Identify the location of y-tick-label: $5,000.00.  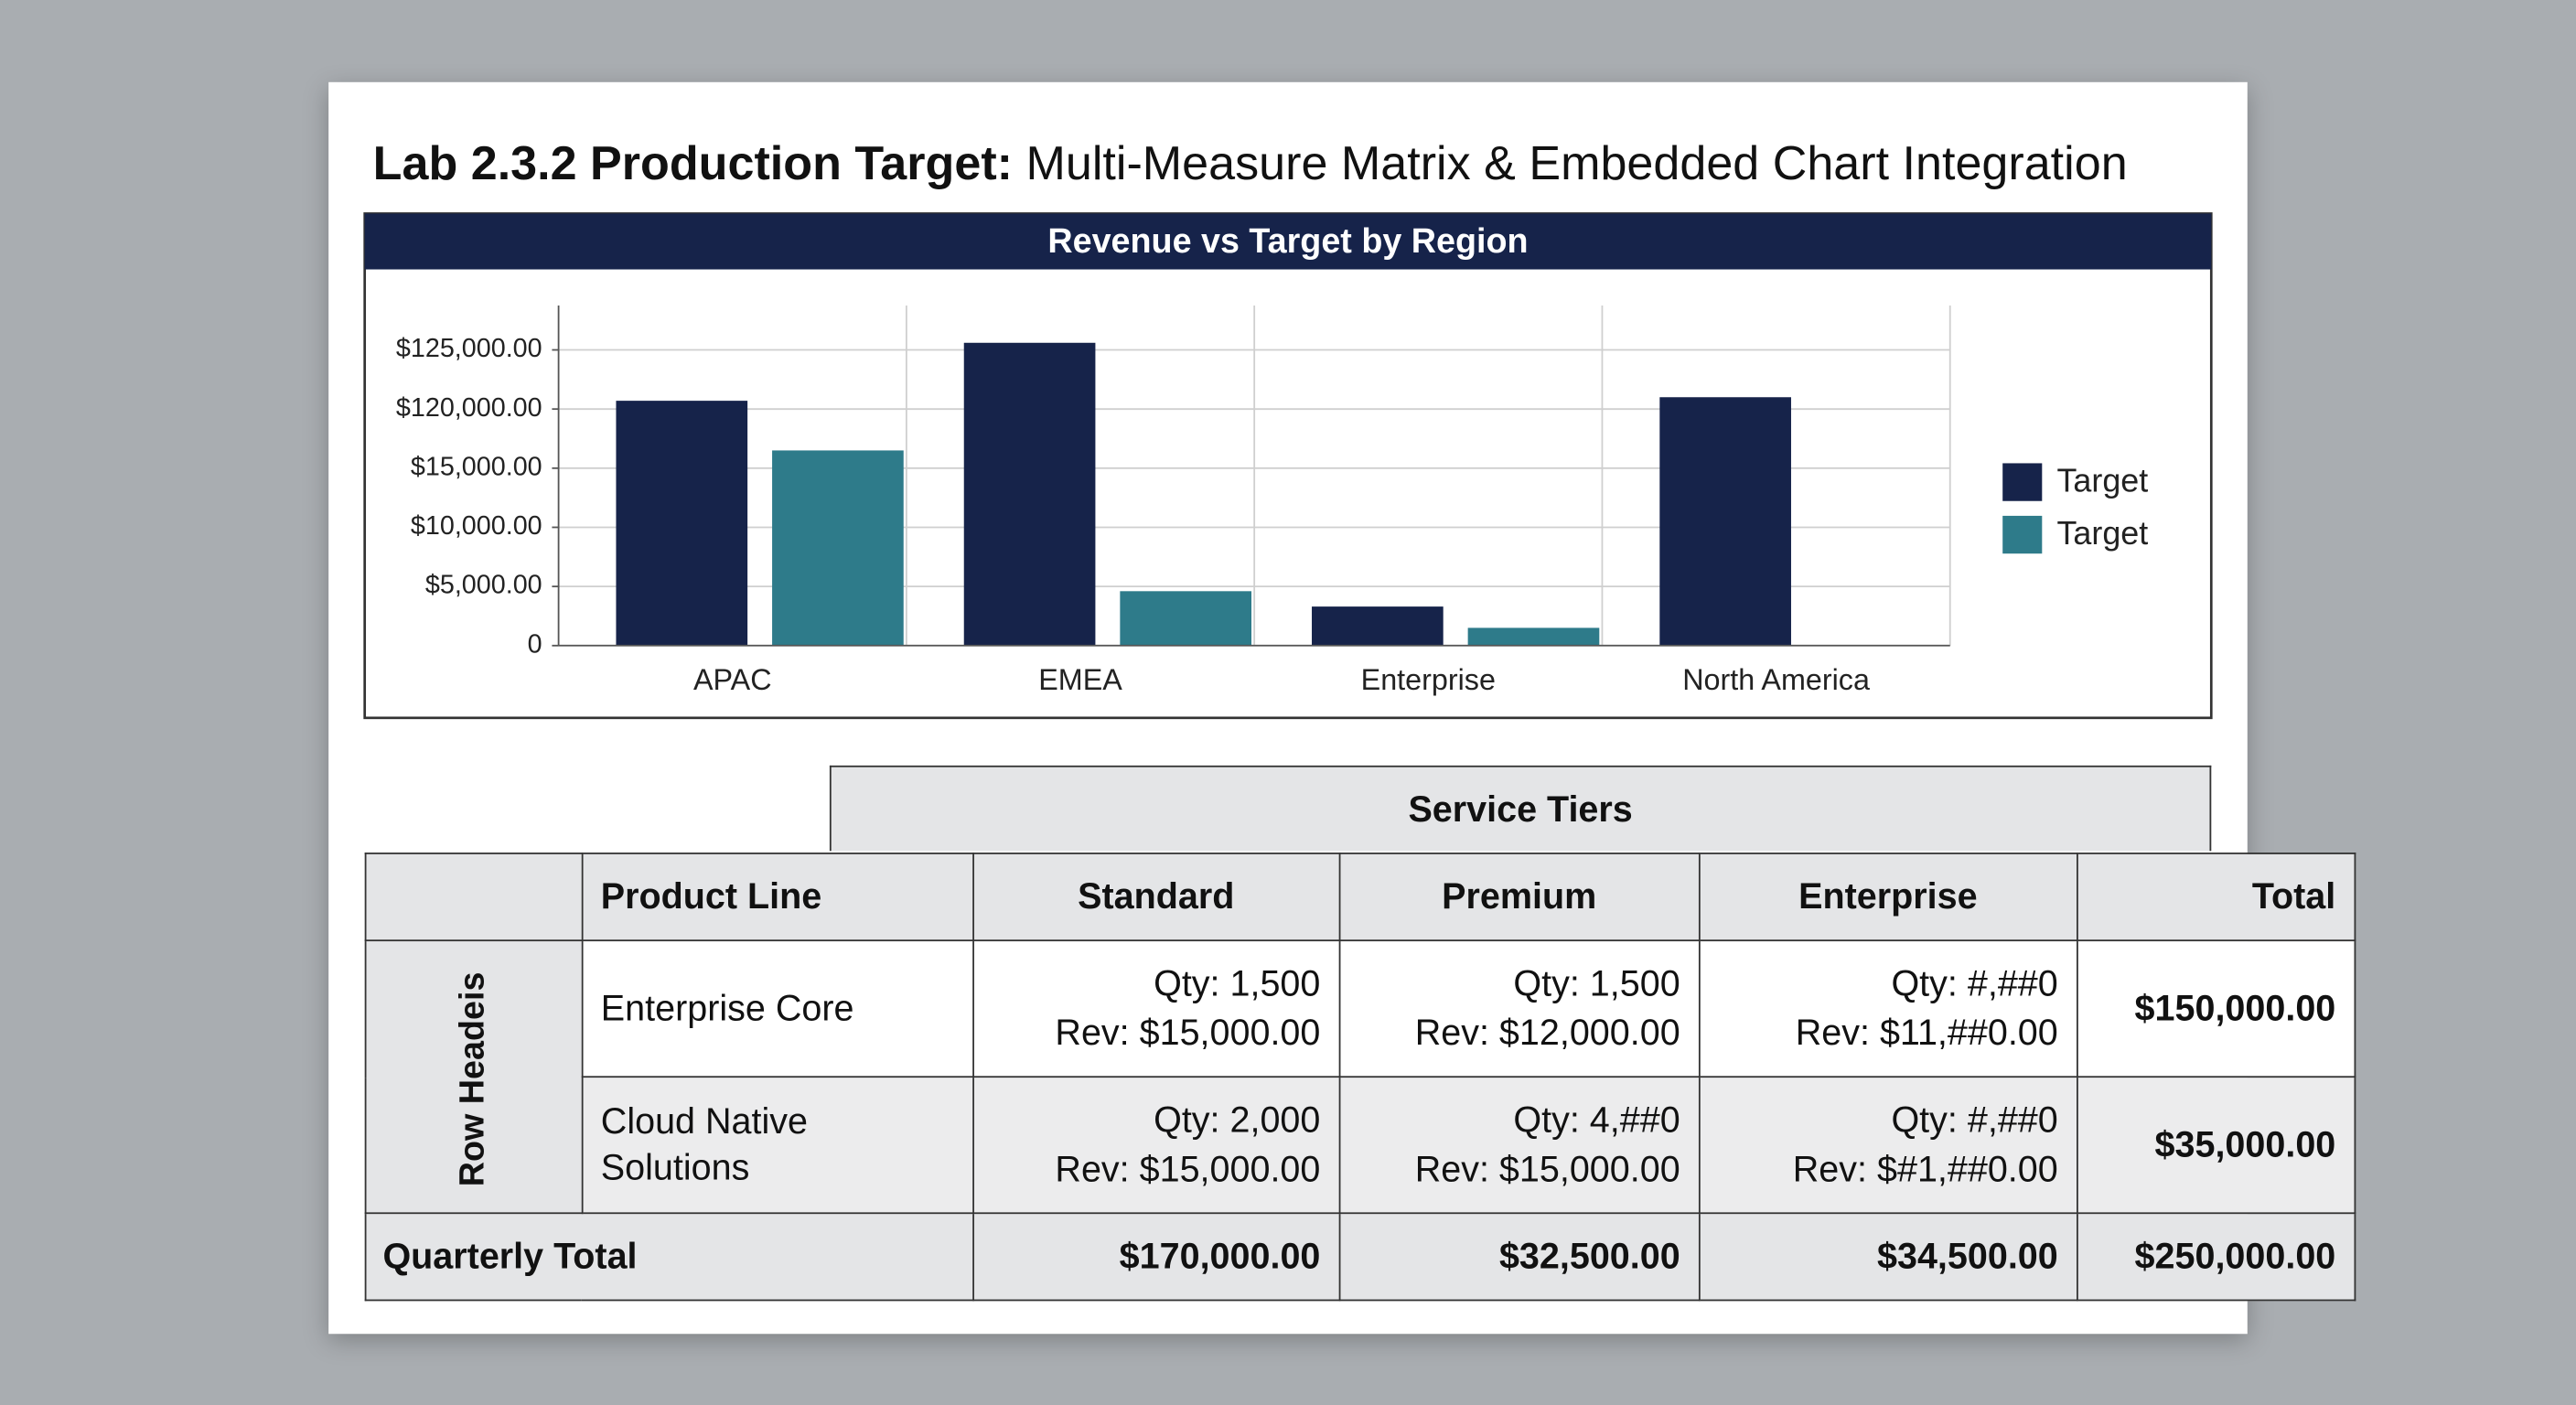
(484, 585).